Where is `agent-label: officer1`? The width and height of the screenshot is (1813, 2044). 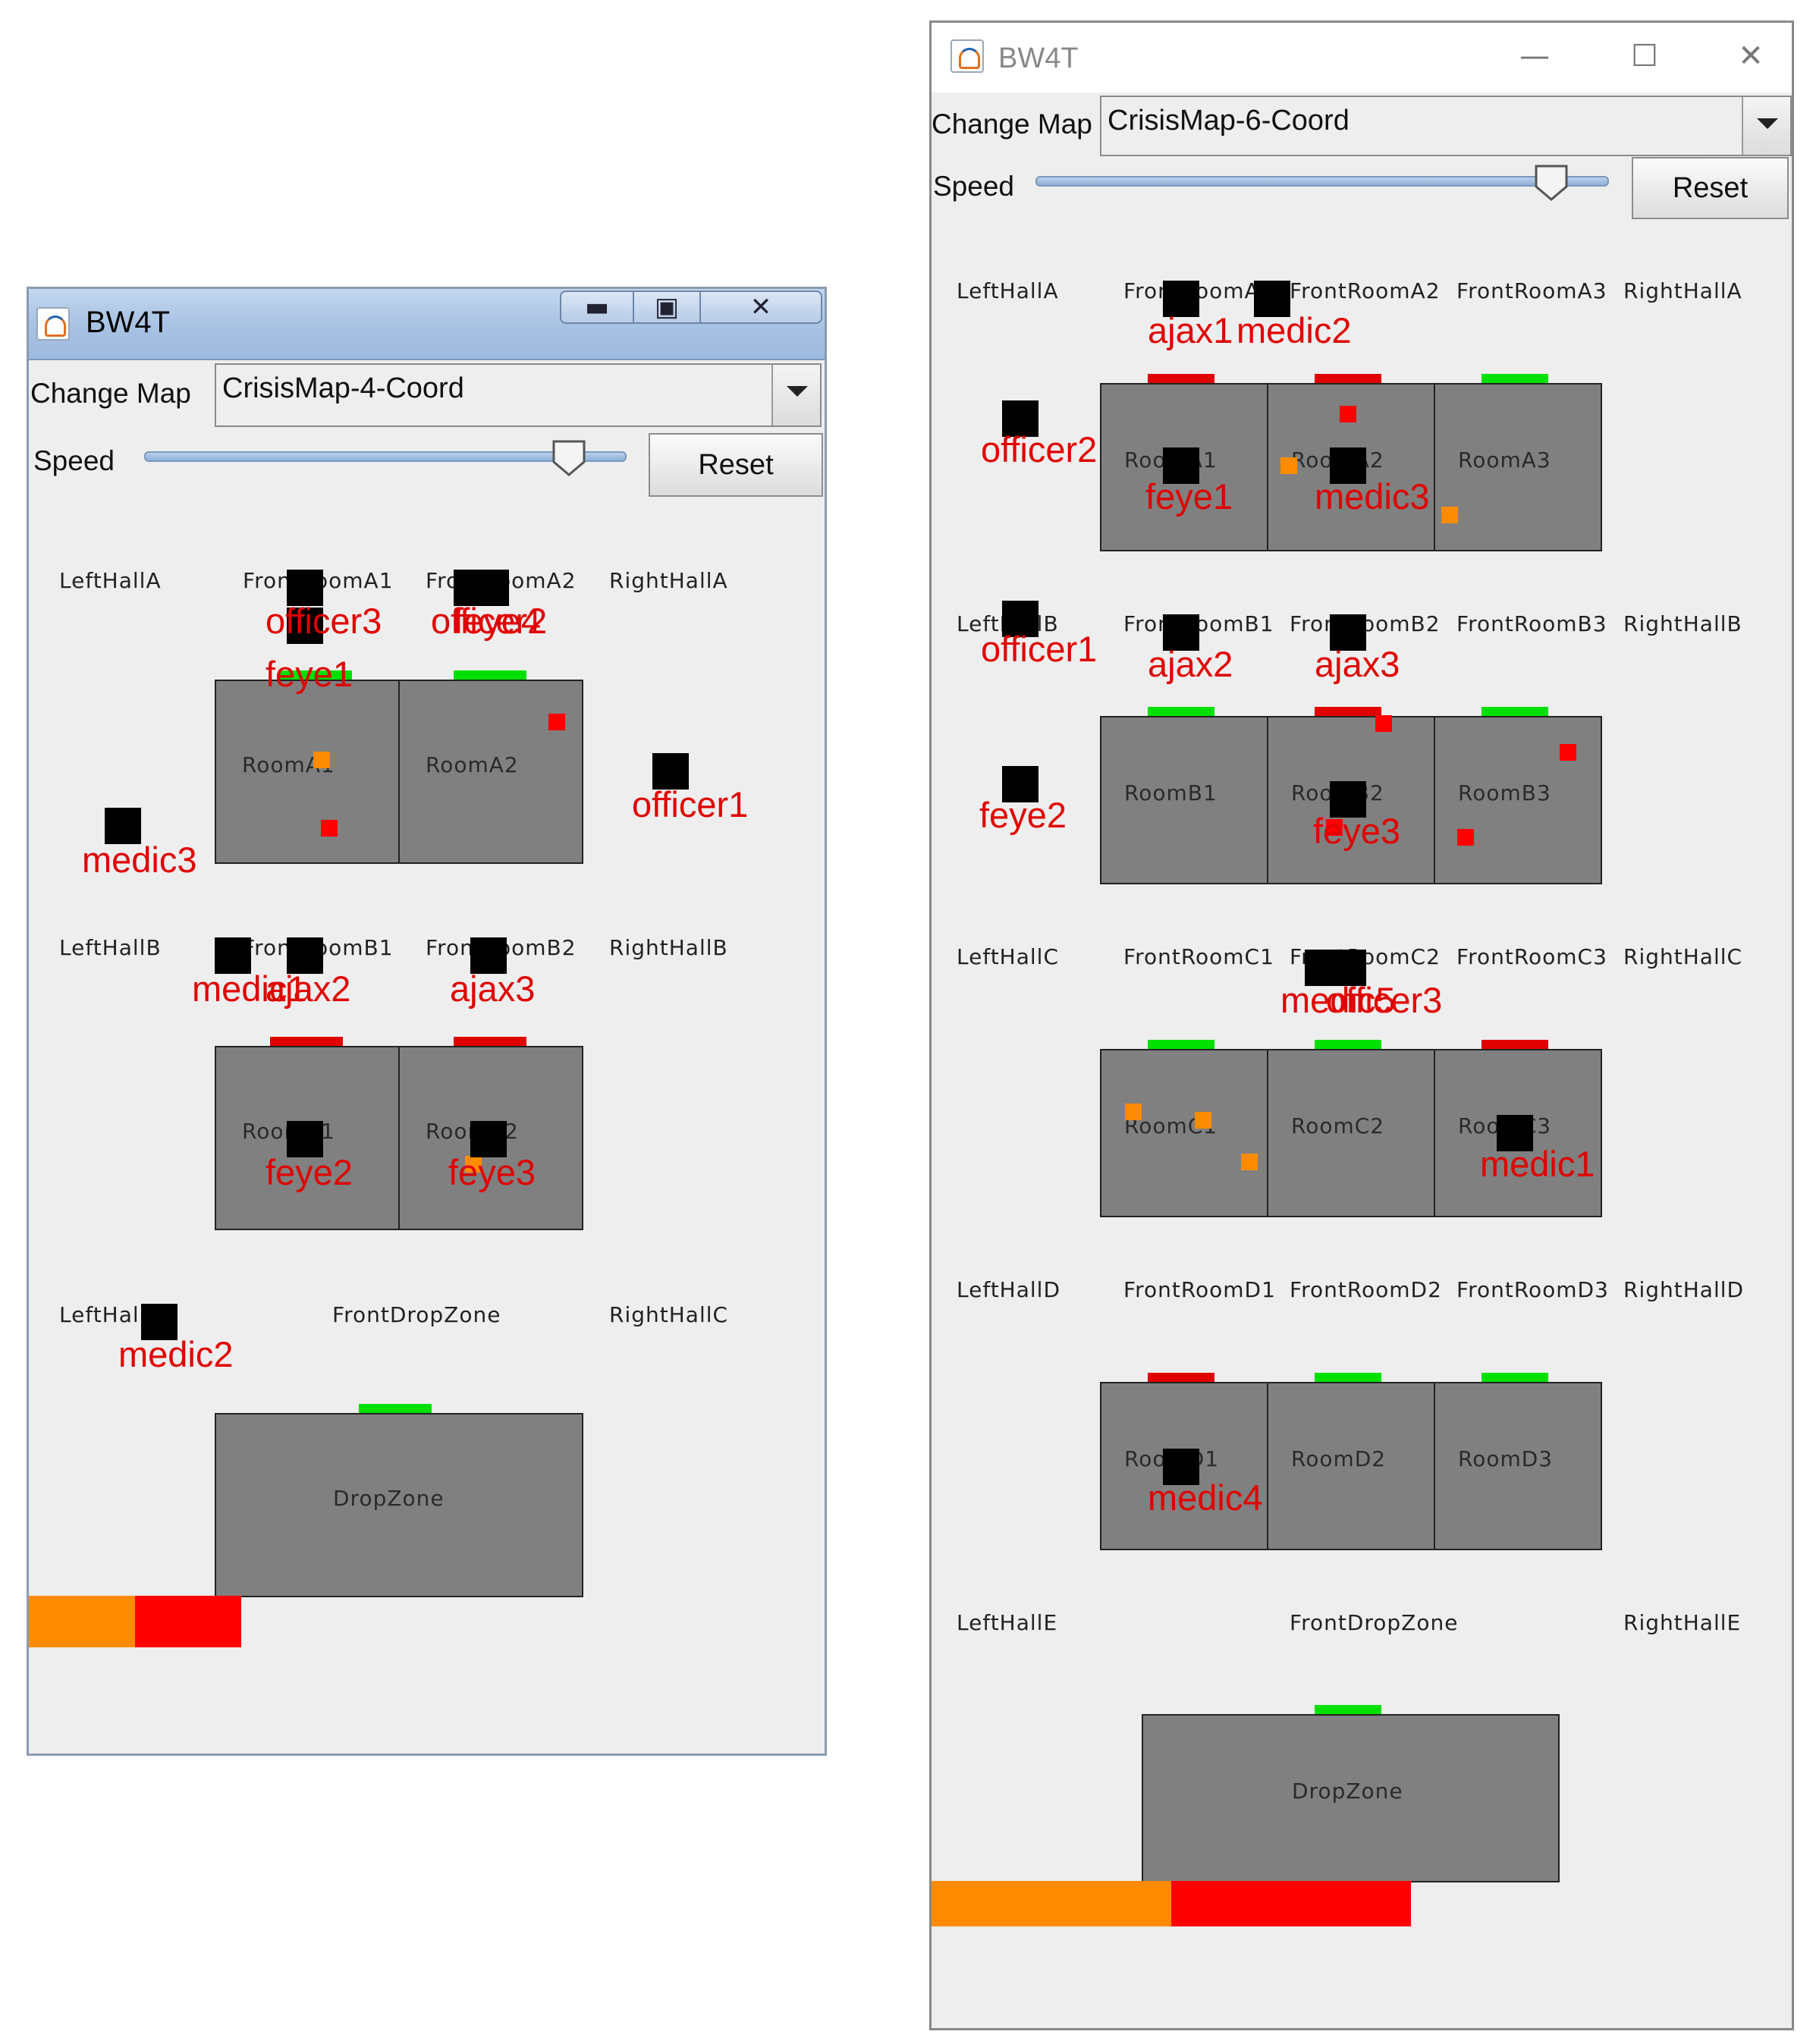 agent-label: officer1 is located at coordinates (1039, 649).